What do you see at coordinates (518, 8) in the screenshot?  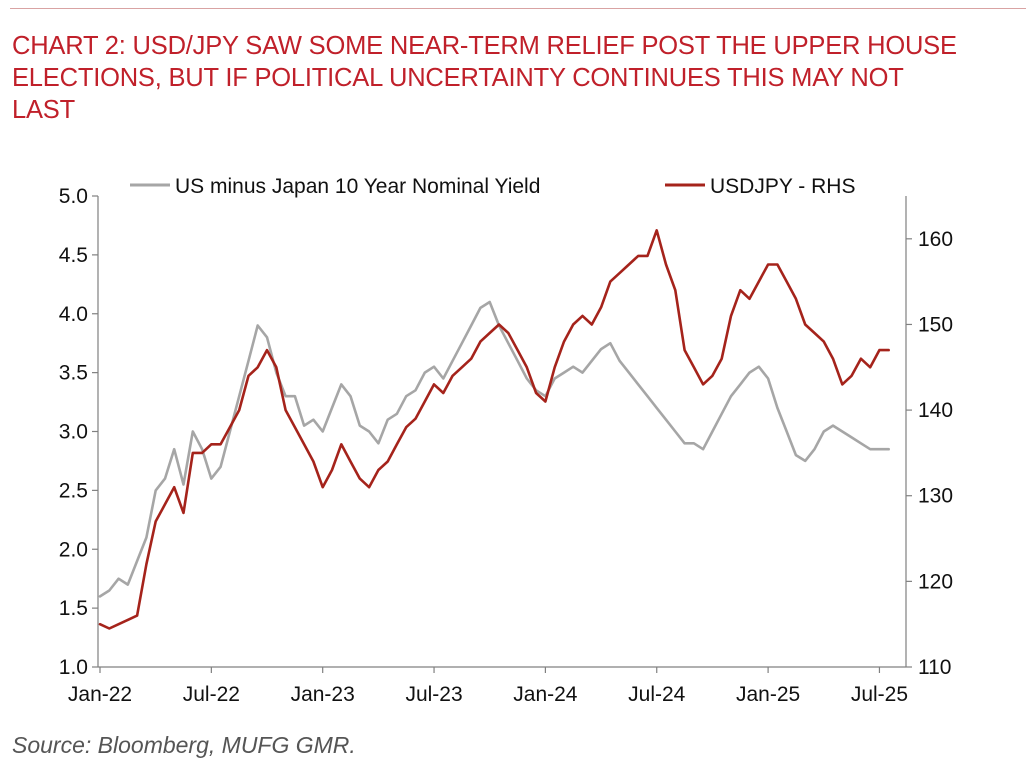 I see `top-rule` at bounding box center [518, 8].